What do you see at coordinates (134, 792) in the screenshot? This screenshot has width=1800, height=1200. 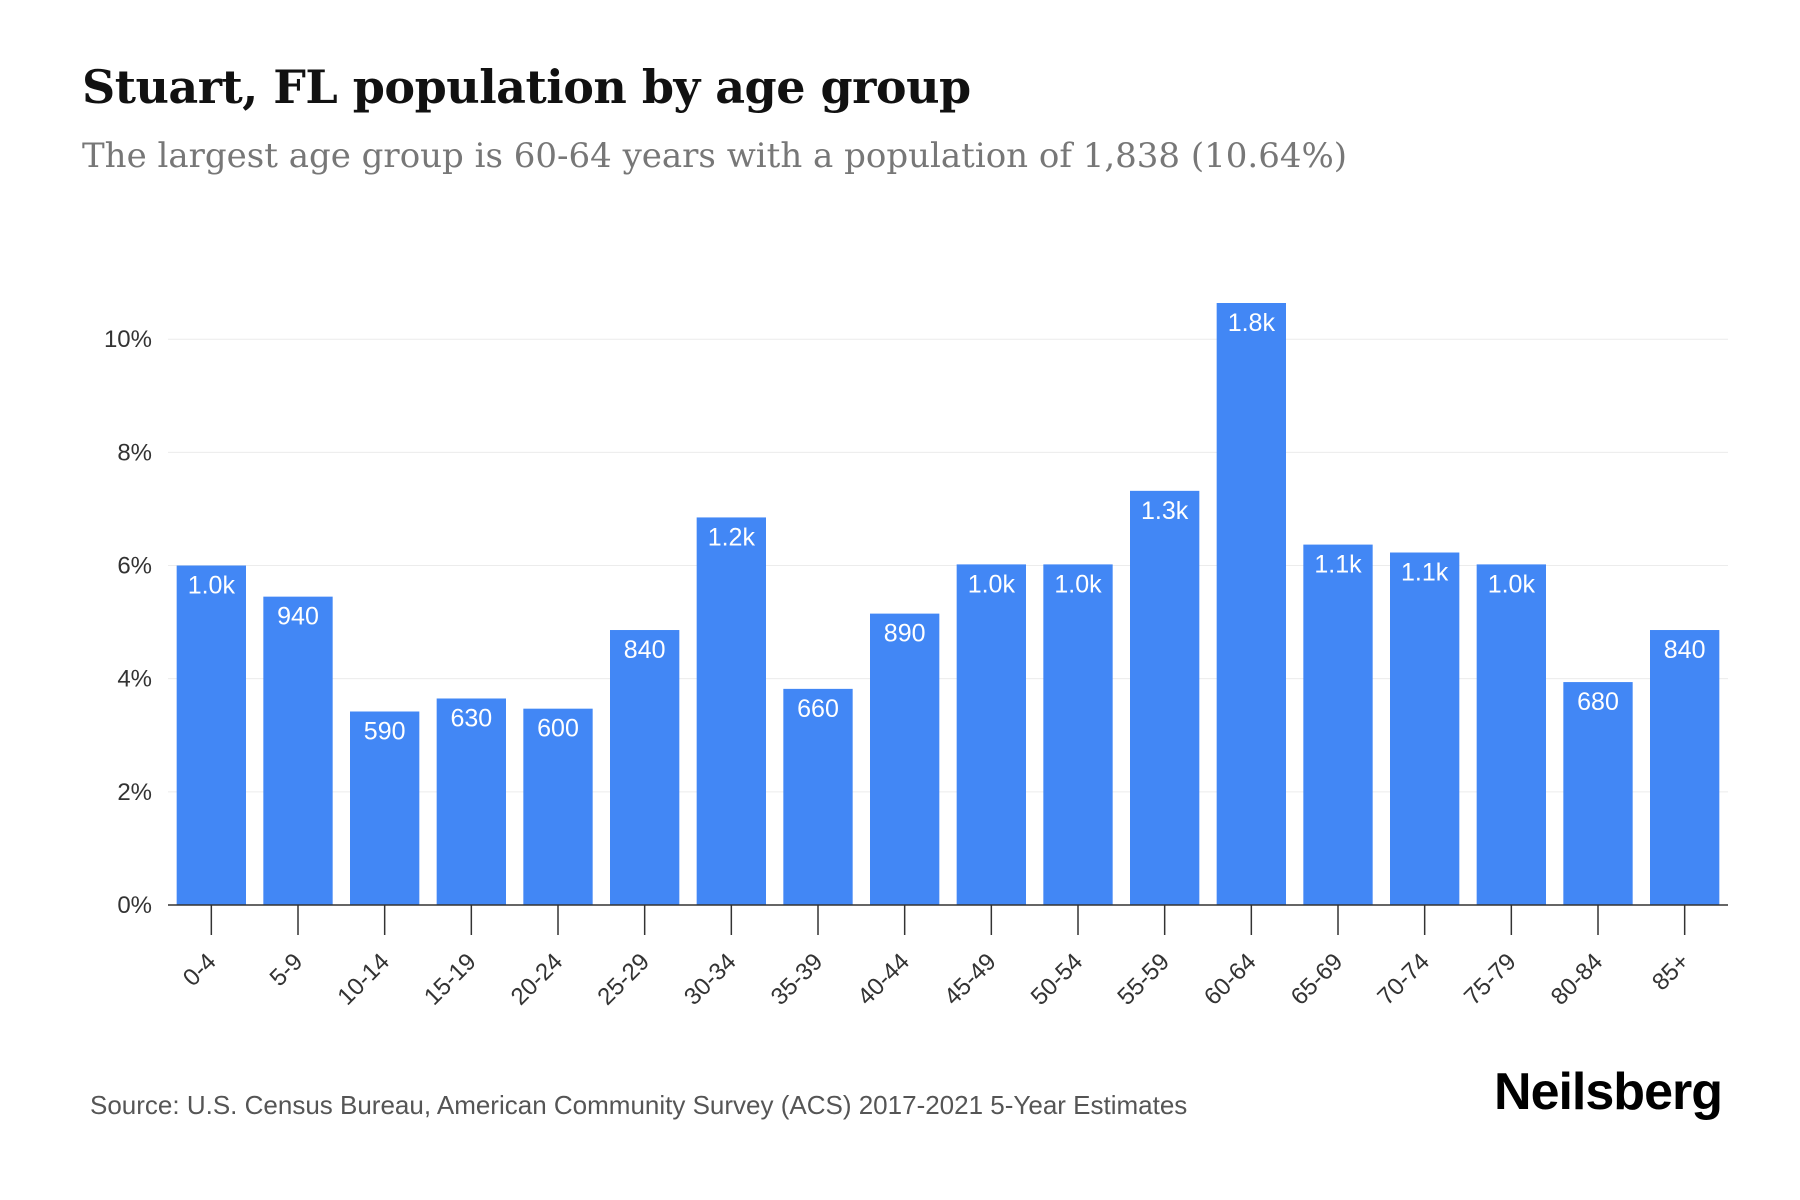 I see `y-tick-label: 2%` at bounding box center [134, 792].